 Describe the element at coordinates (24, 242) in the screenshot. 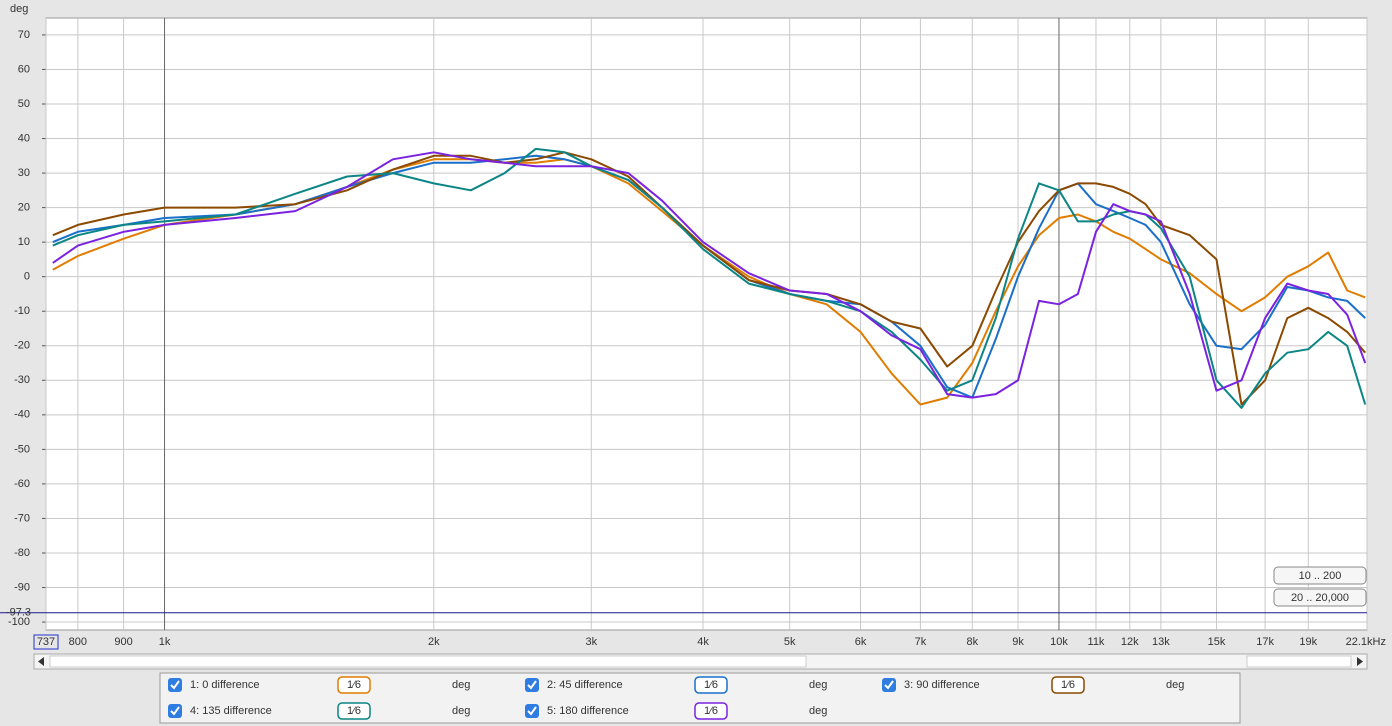

I see `y-tick-label: 10` at that location.